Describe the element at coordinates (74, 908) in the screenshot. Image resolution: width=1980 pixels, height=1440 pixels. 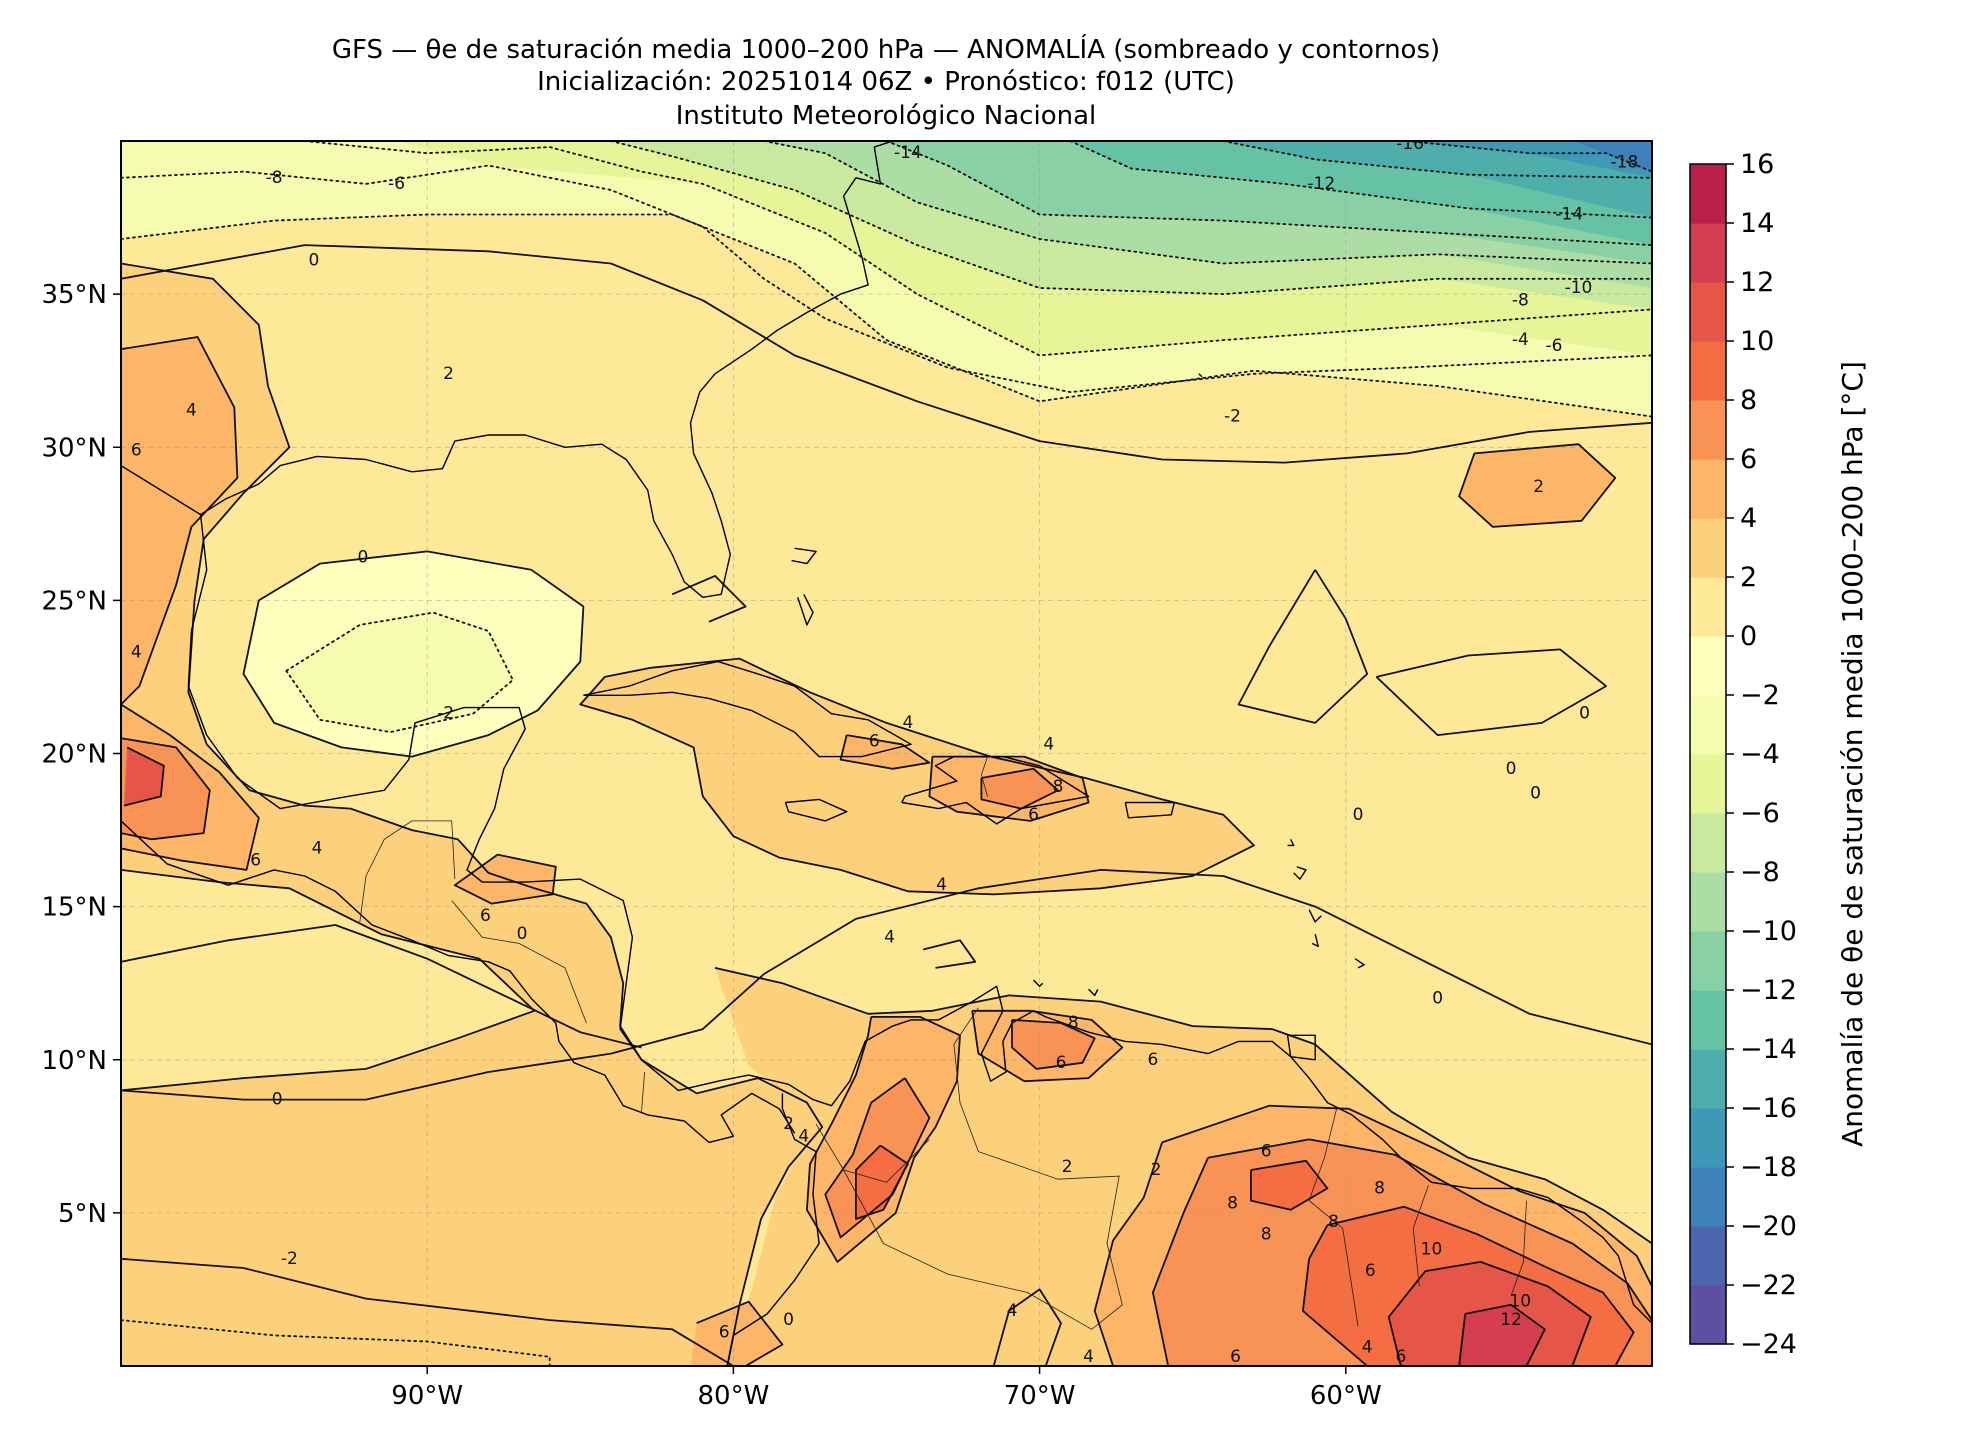
I see `lat-tick-label: 15°N` at that location.